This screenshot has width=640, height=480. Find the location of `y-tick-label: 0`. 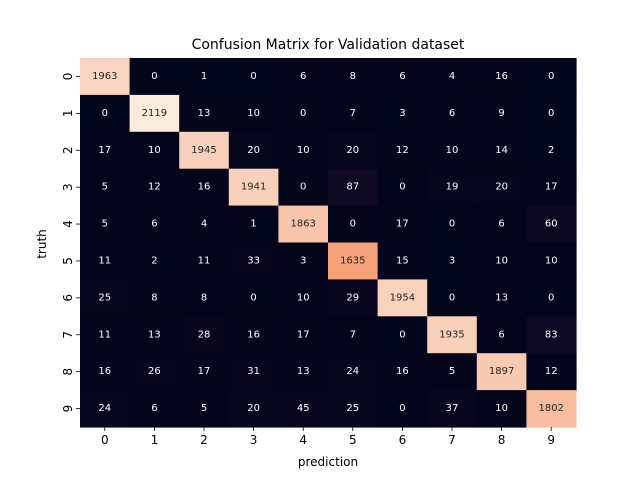

y-tick-label: 0 is located at coordinates (68, 77).